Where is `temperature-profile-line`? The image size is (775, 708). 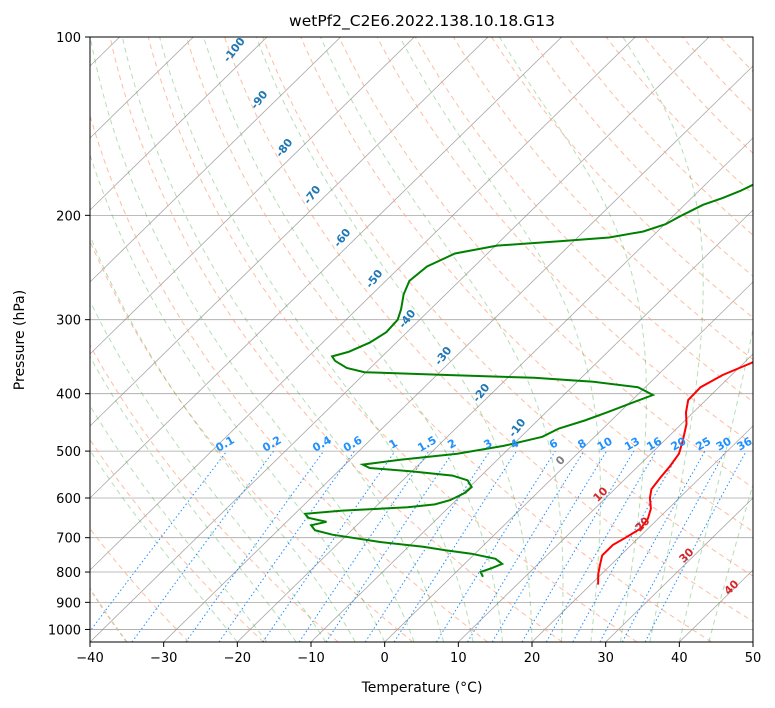 temperature-profile-line is located at coordinates (675, 473).